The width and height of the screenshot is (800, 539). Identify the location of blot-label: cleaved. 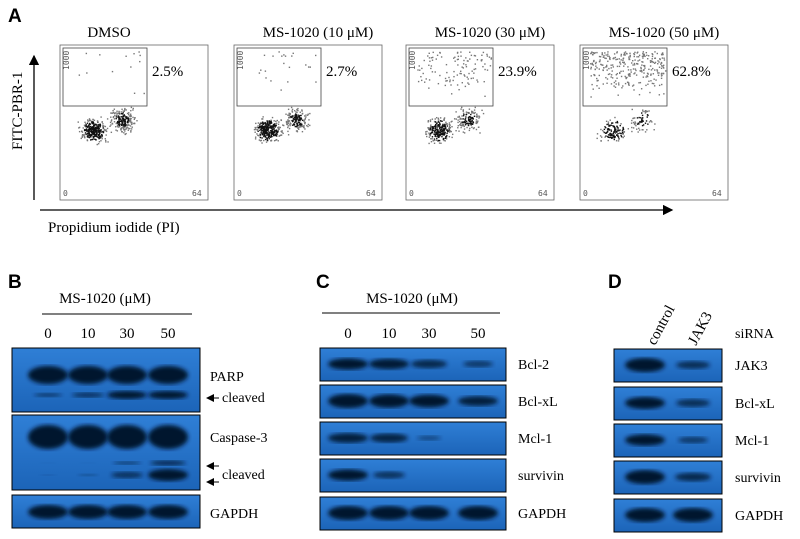
(243, 398).